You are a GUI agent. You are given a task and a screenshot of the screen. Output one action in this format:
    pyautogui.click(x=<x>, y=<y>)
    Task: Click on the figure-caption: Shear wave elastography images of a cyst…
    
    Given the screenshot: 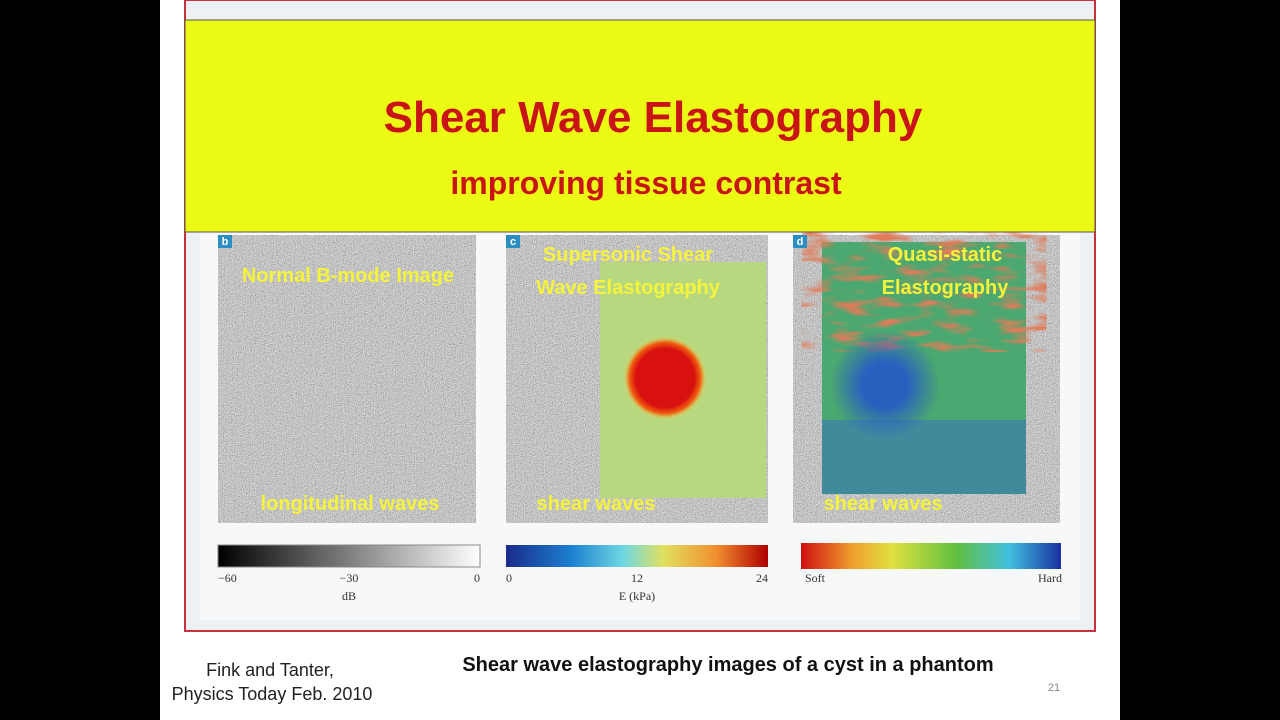 What is the action you would take?
    pyautogui.click(x=727, y=665)
    